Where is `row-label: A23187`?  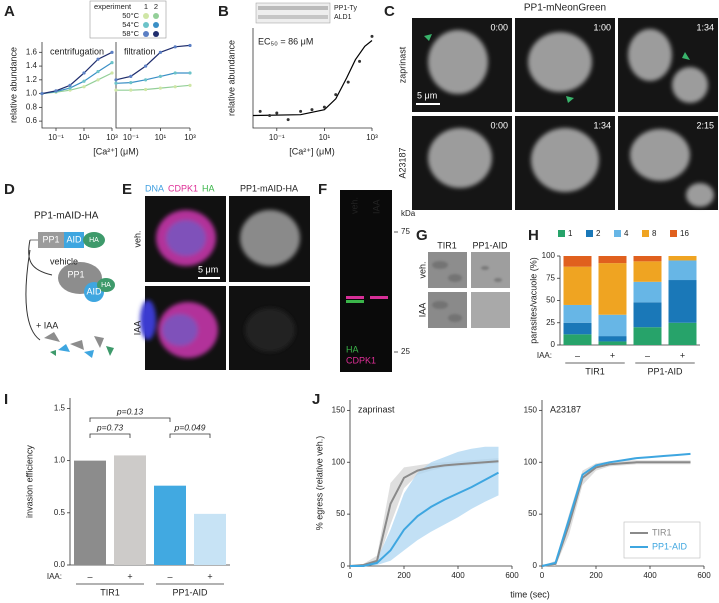 row-label: A23187 is located at coordinates (402, 162).